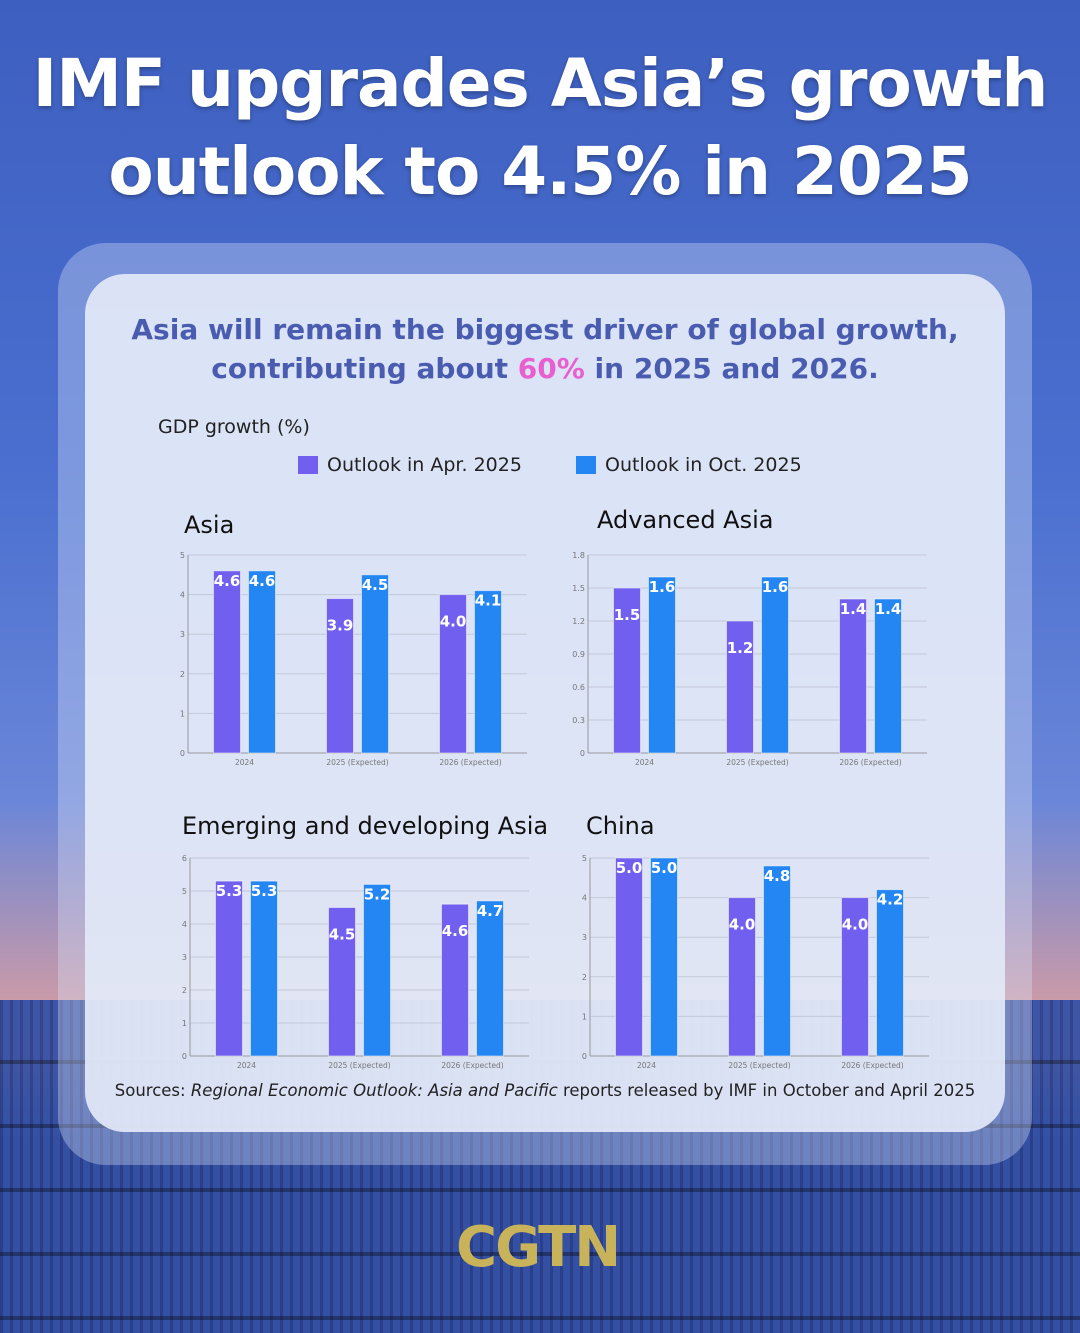  I want to click on y-tick-label: 0.6, so click(578, 687).